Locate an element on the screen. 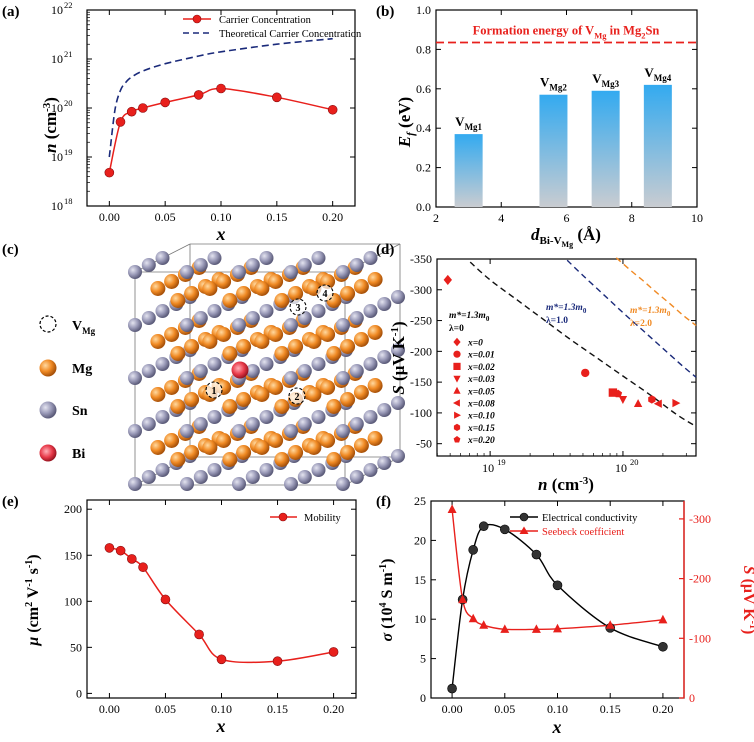  y-tick-label-right: 0 is located at coordinates (692, 698).